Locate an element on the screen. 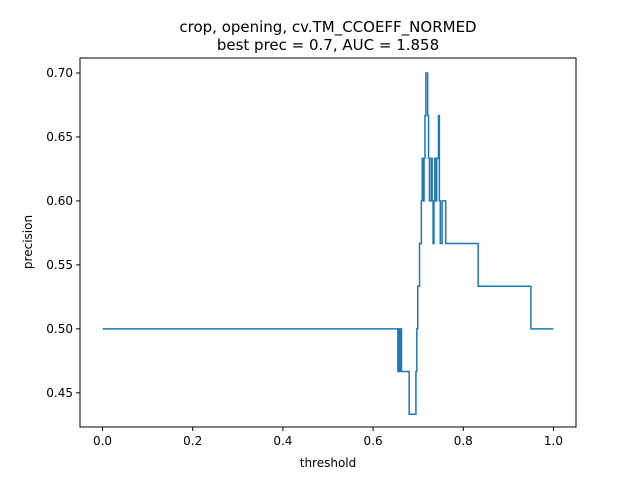 The height and width of the screenshot is (480, 640). x-tick-label: 0.2 is located at coordinates (192, 441).